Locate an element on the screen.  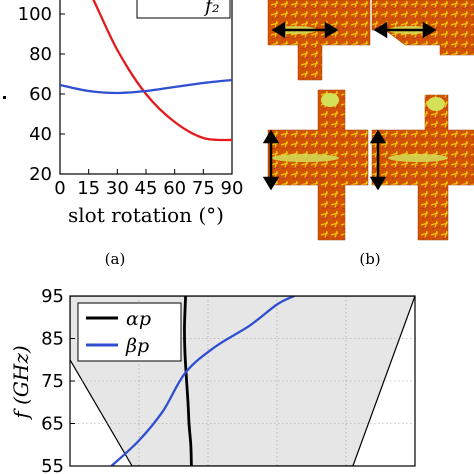
field-slot-bottom-left is located at coordinates (318, 165).